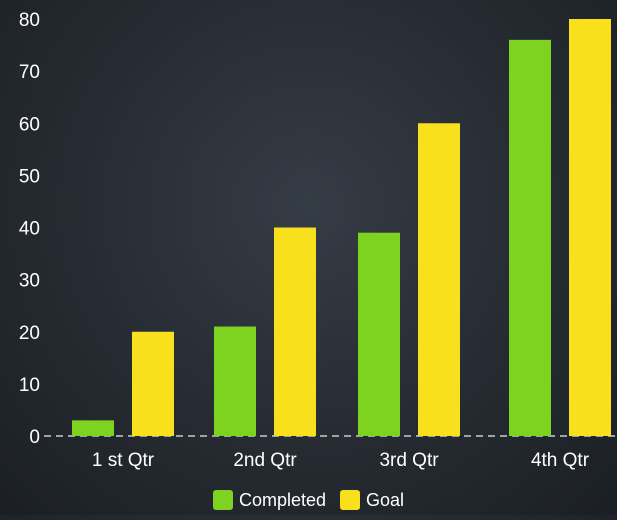 The height and width of the screenshot is (520, 617). I want to click on legend-item-goal: Goal, so click(372, 500).